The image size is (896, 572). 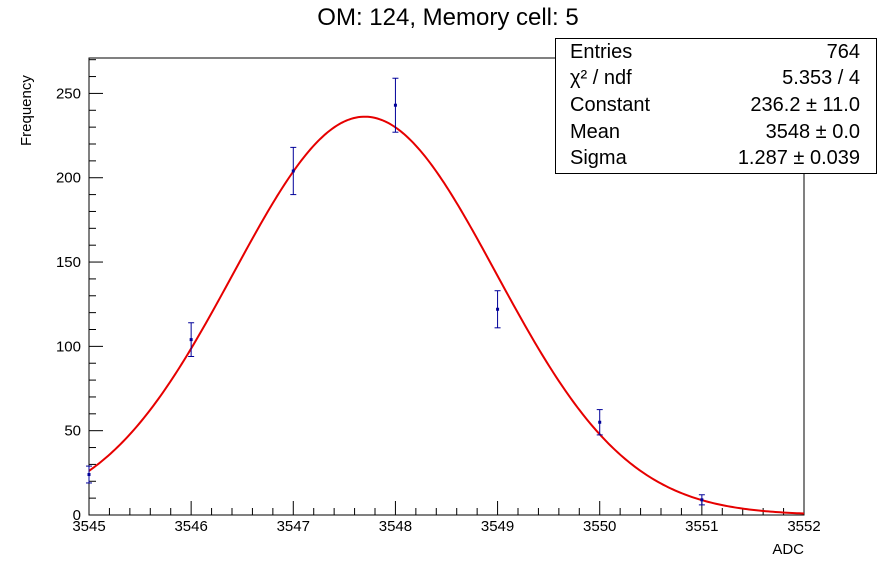 I want to click on stat-row-chi2: χ² / ndf 5.353 / 4, so click(x=715, y=80).